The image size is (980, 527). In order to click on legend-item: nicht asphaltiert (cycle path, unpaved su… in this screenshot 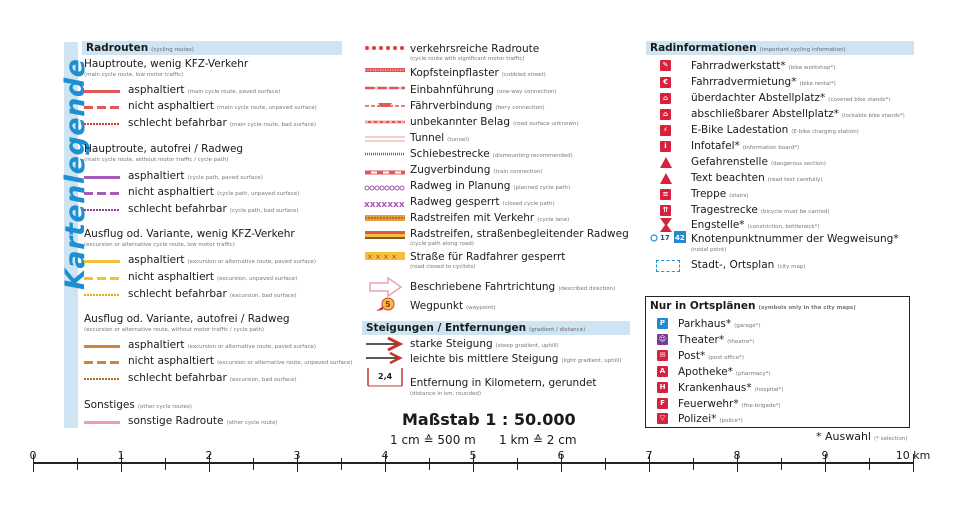, I will do `click(214, 192)`.